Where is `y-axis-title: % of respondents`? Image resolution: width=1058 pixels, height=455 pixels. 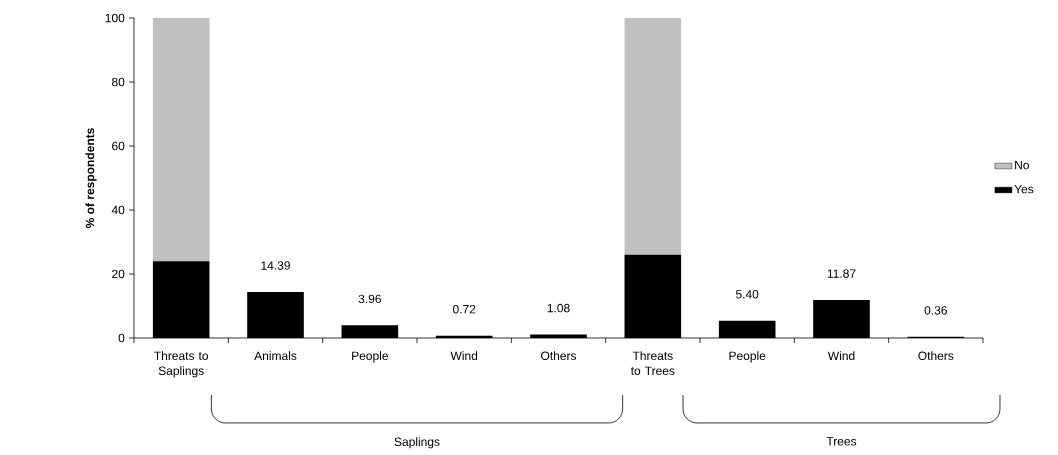
y-axis-title: % of respondents is located at coordinates (91, 178).